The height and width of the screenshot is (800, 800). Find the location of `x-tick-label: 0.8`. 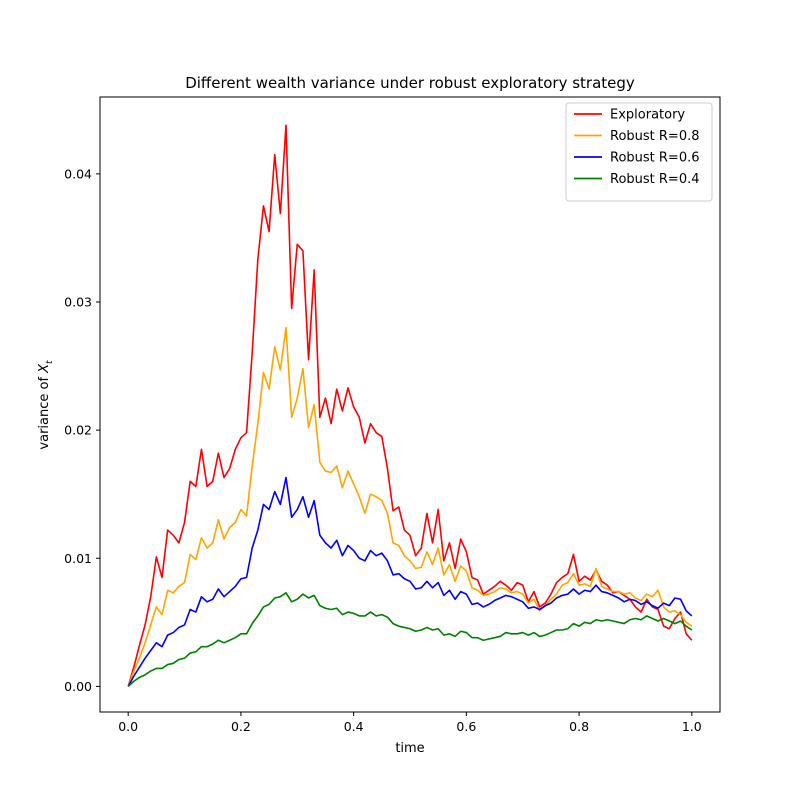

x-tick-label: 0.8 is located at coordinates (579, 726).